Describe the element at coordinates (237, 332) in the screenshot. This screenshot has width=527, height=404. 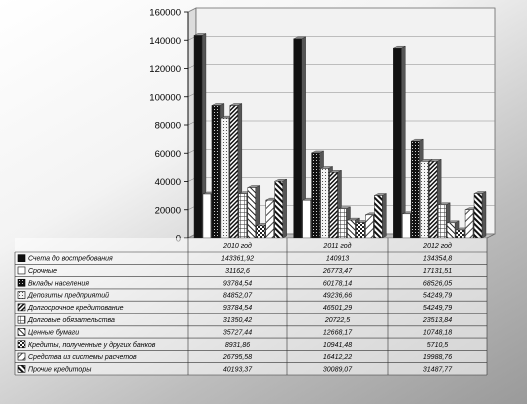
I see `data-value: 35727,44` at that location.